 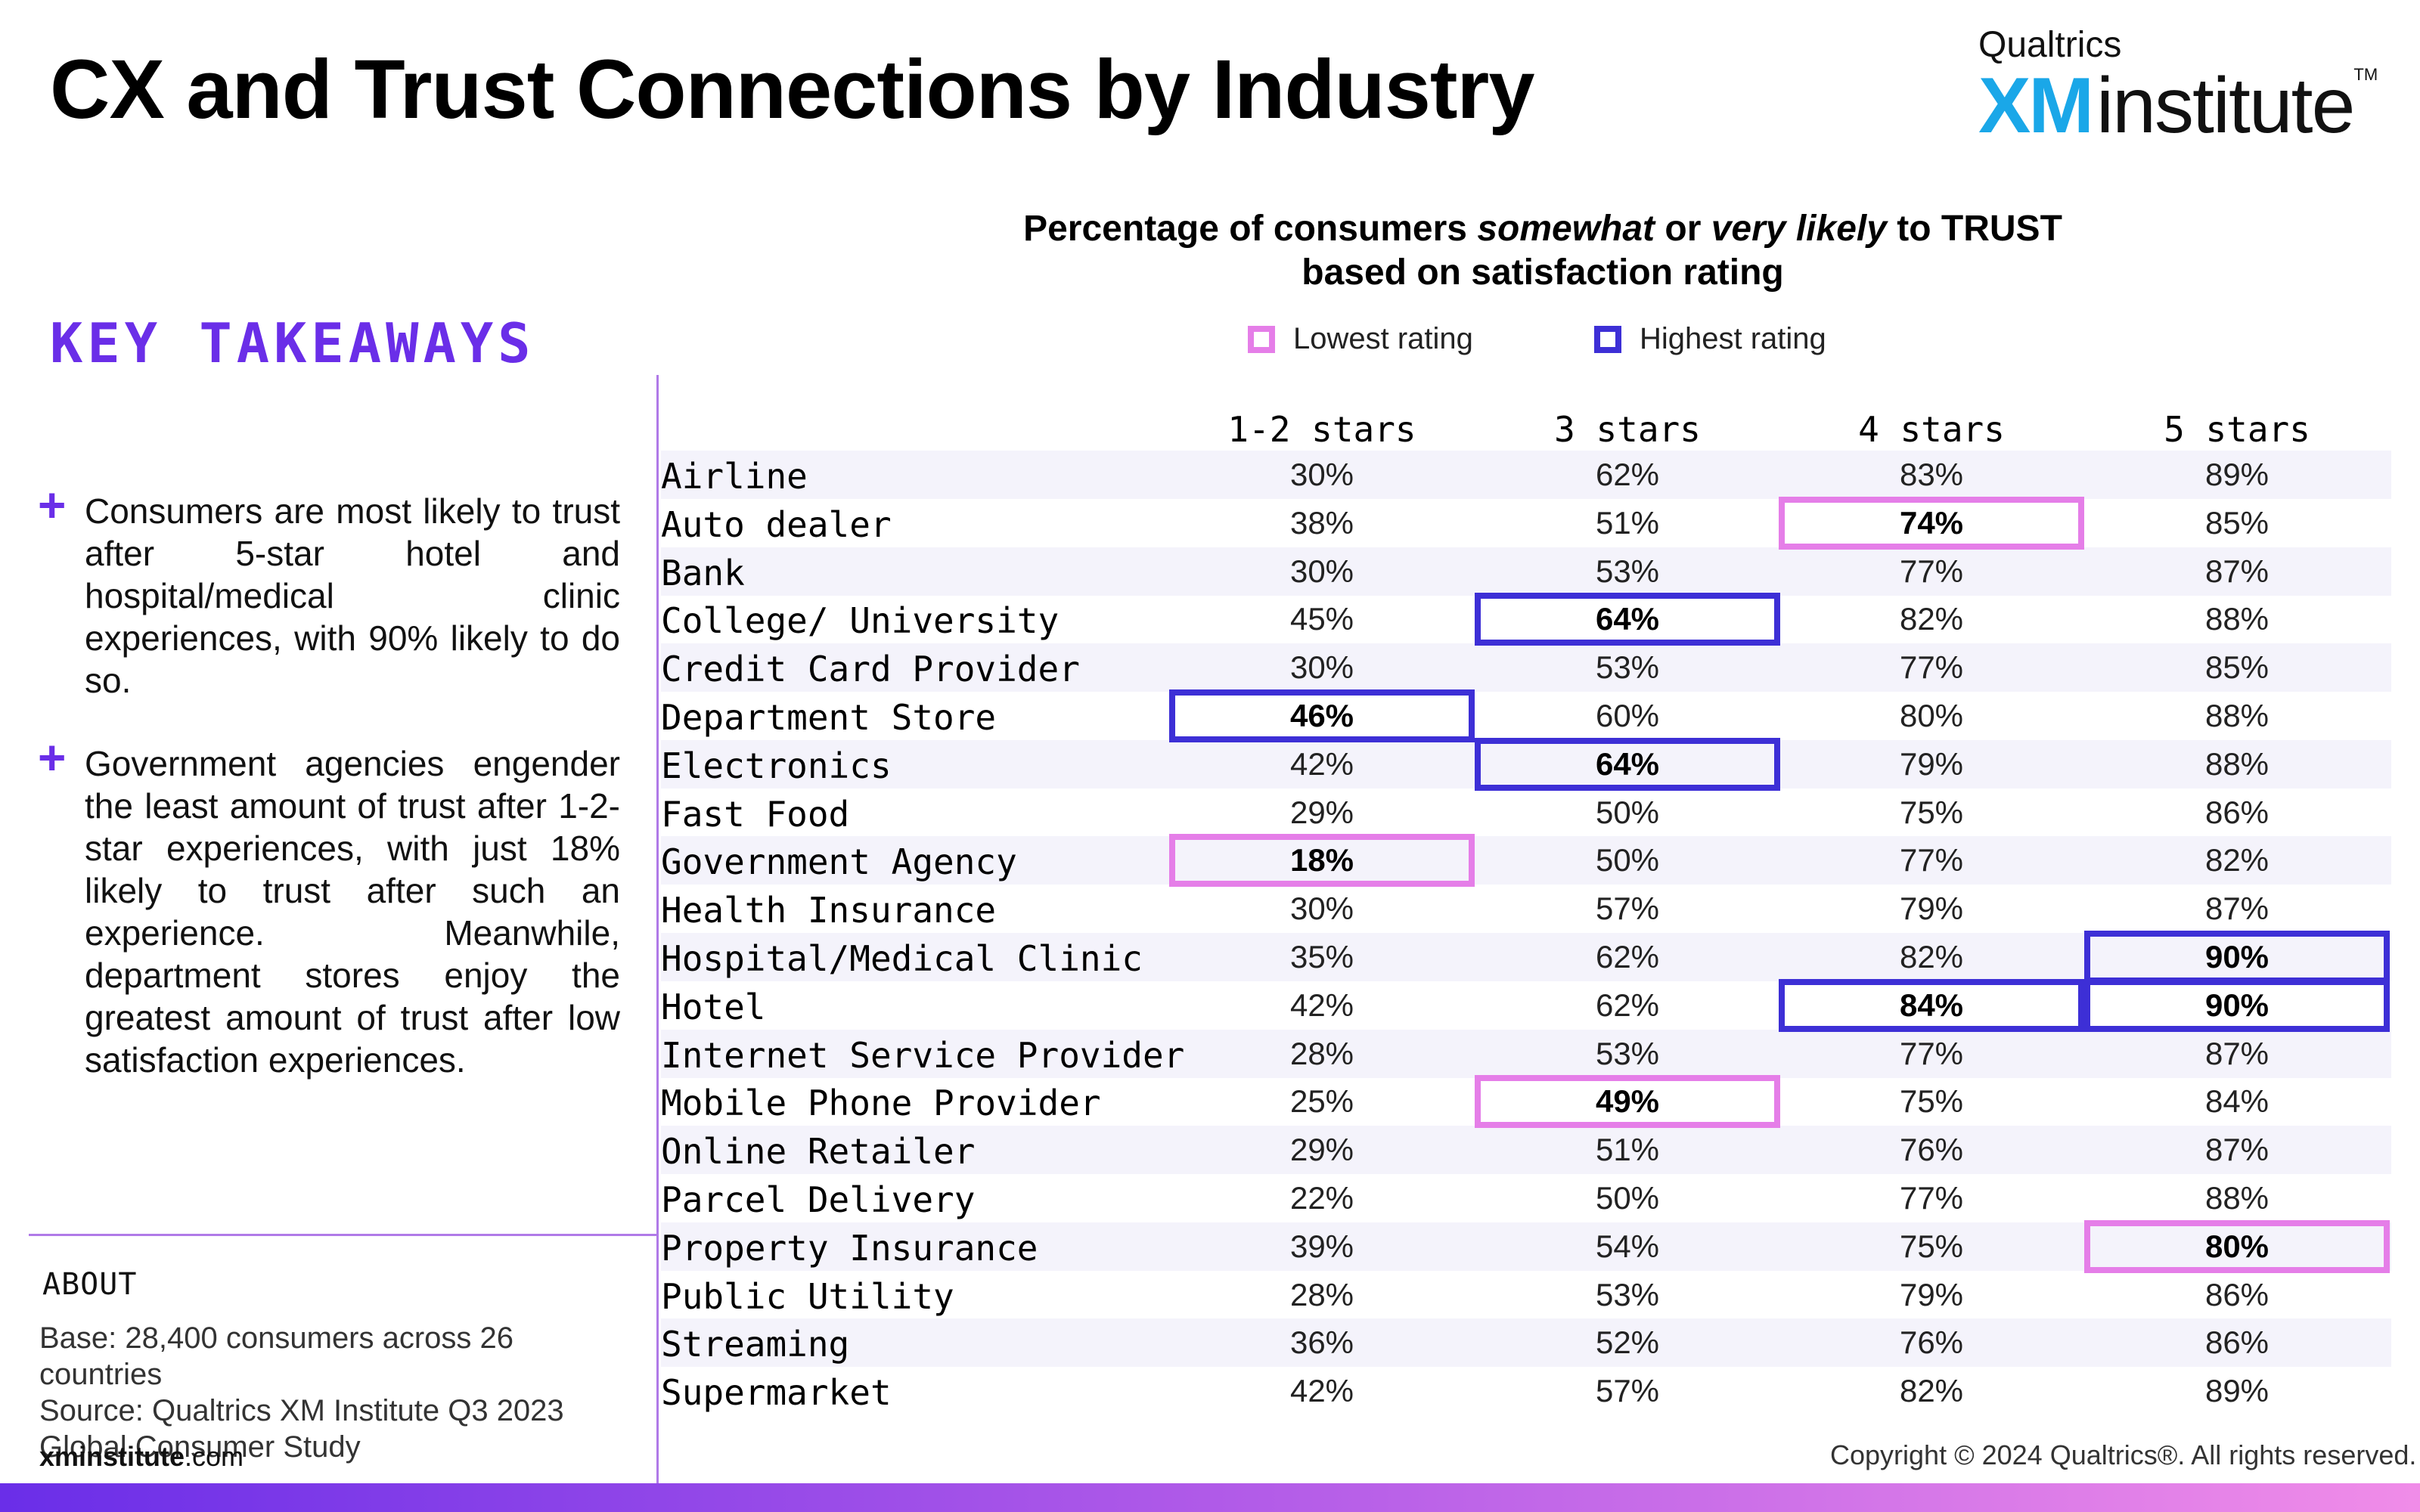 What do you see at coordinates (1683, 229) in the screenshot?
I see `chart-title-part: or` at bounding box center [1683, 229].